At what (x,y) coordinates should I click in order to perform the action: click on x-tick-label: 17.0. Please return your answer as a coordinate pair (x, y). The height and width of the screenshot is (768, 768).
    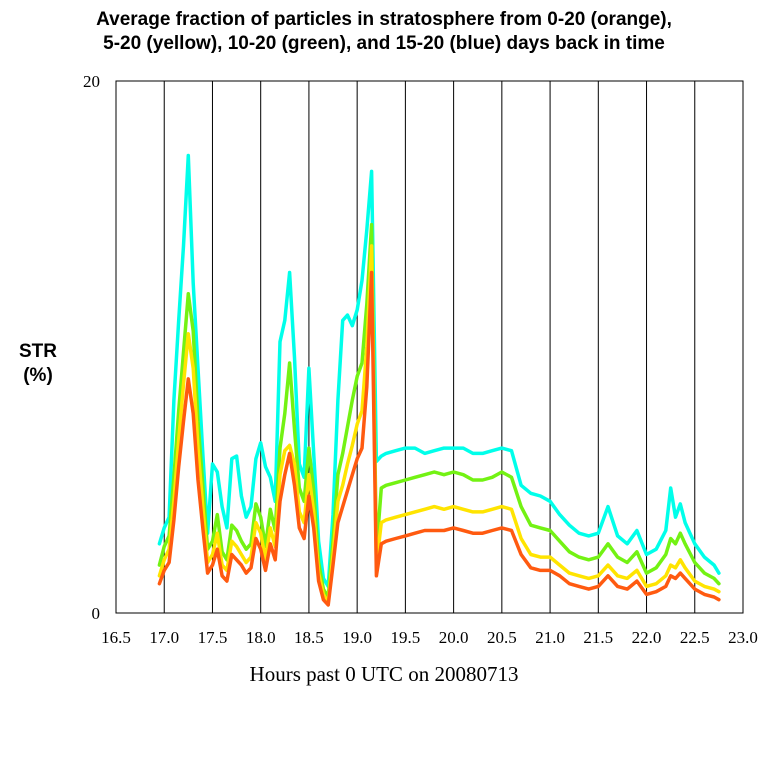
    Looking at the image, I should click on (164, 637).